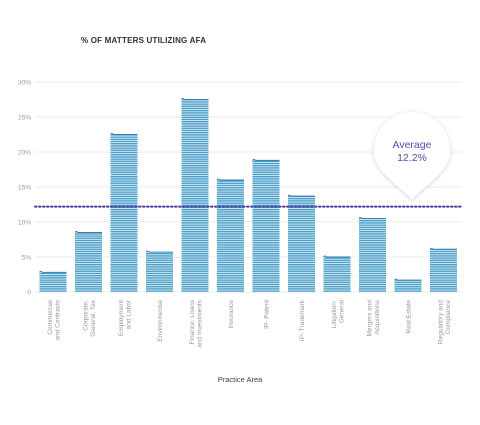 The width and height of the screenshot is (480, 425). I want to click on x-tick-label-line: and Investments, so click(199, 323).